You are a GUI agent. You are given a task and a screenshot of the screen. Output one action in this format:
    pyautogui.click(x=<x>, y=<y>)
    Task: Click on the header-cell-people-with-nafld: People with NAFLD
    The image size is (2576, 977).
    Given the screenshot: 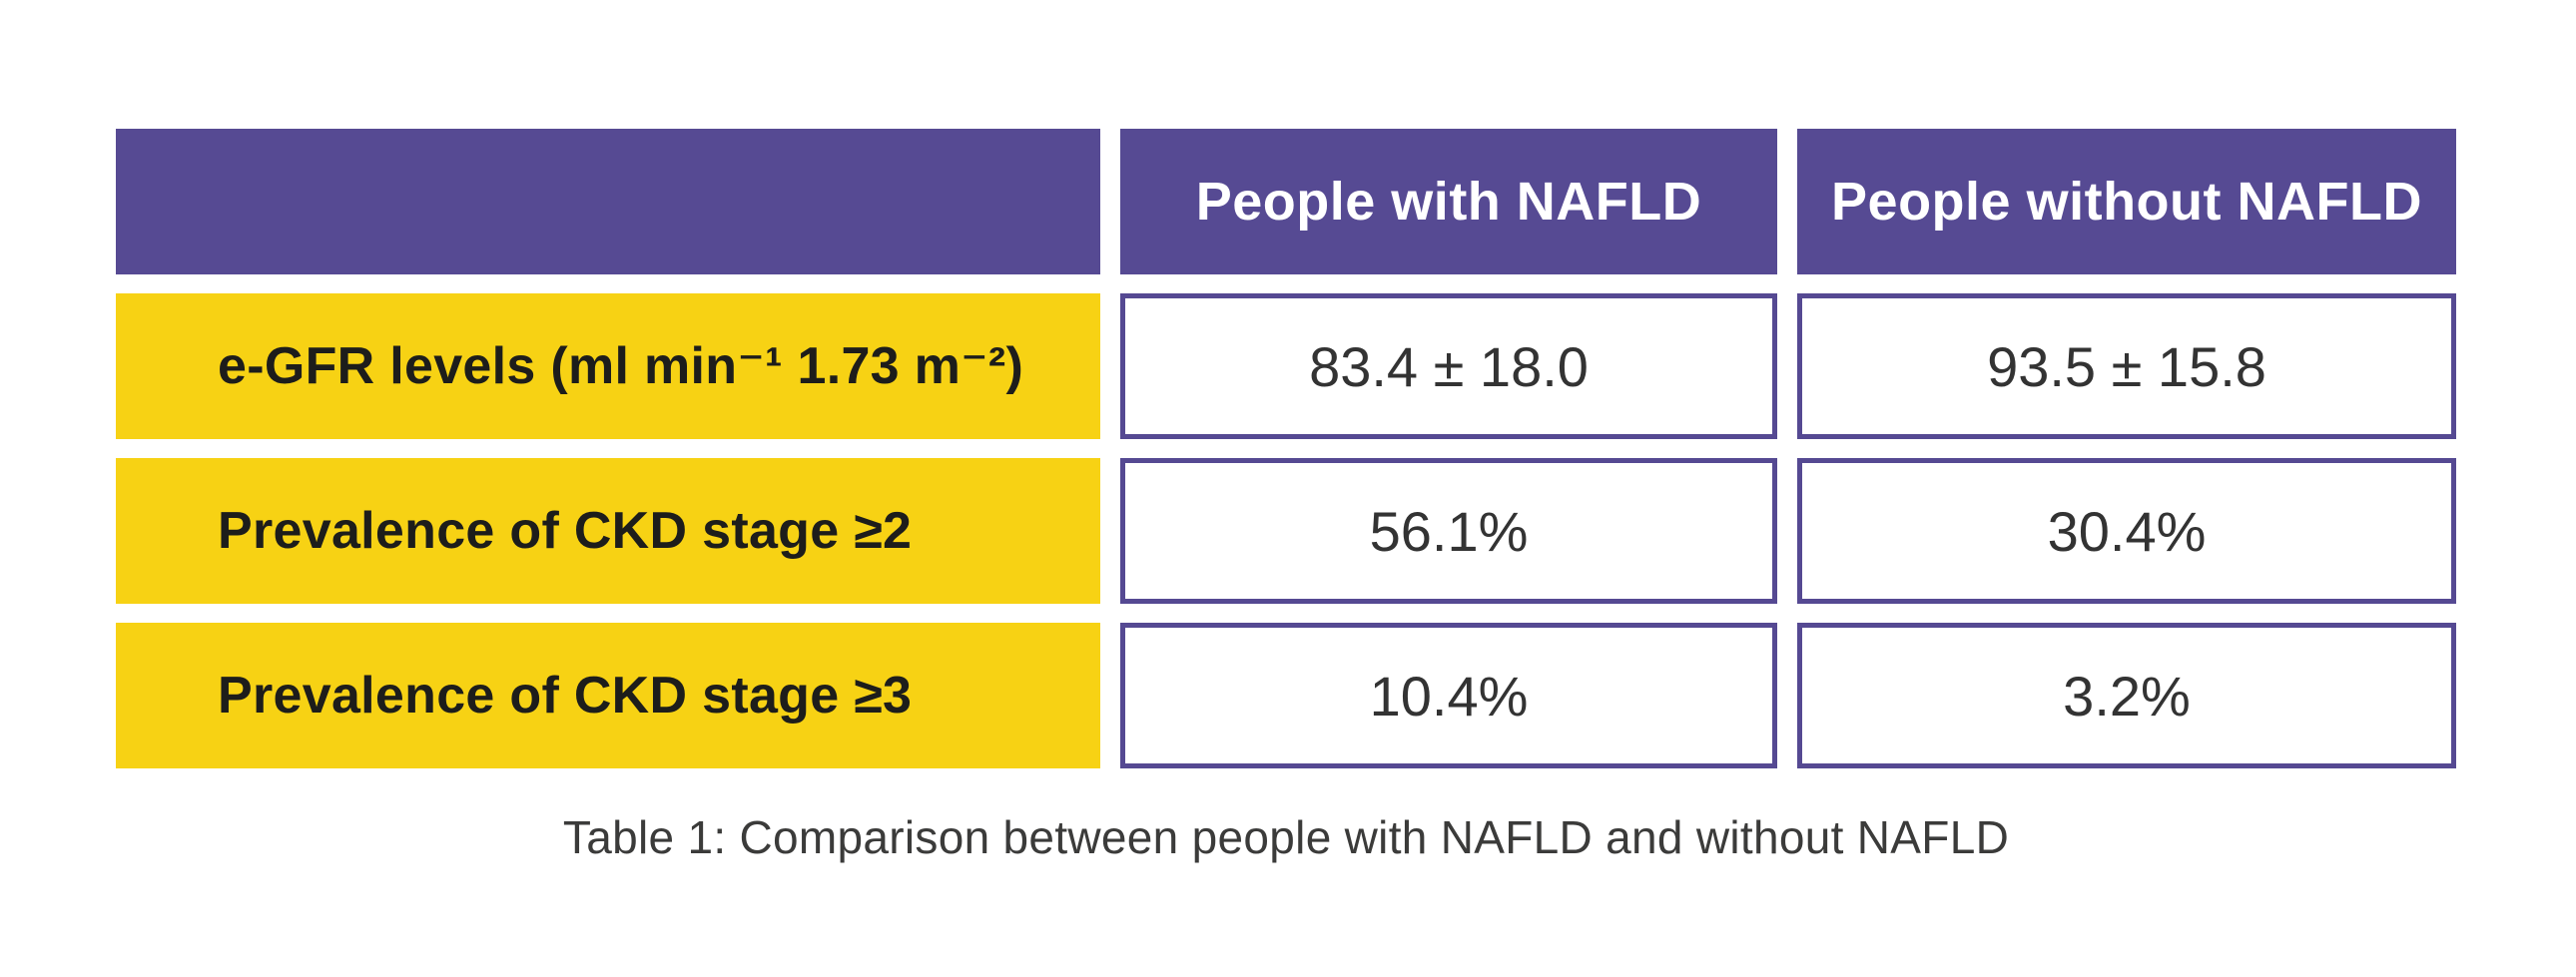 What is the action you would take?
    pyautogui.click(x=1448, y=201)
    